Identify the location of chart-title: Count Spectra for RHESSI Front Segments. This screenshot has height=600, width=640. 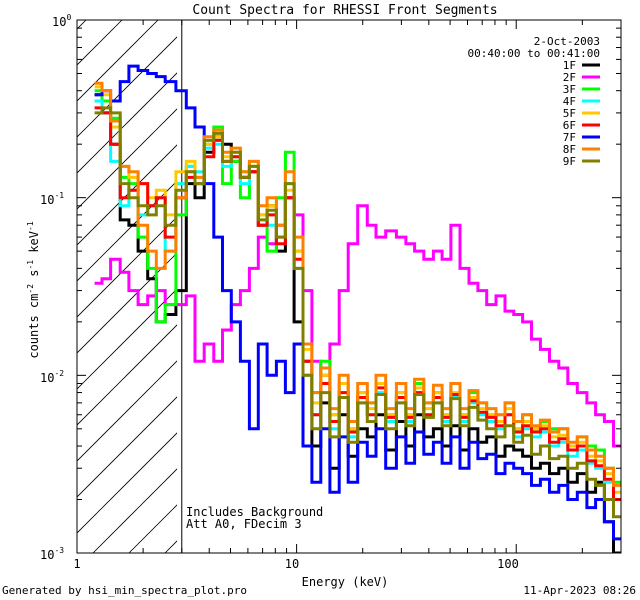
(344, 10).